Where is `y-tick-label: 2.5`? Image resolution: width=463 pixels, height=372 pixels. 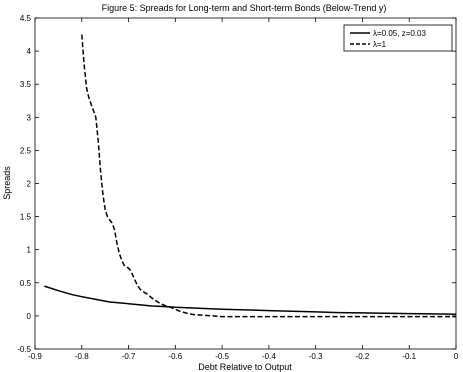 y-tick-label: 2.5 is located at coordinates (26, 150).